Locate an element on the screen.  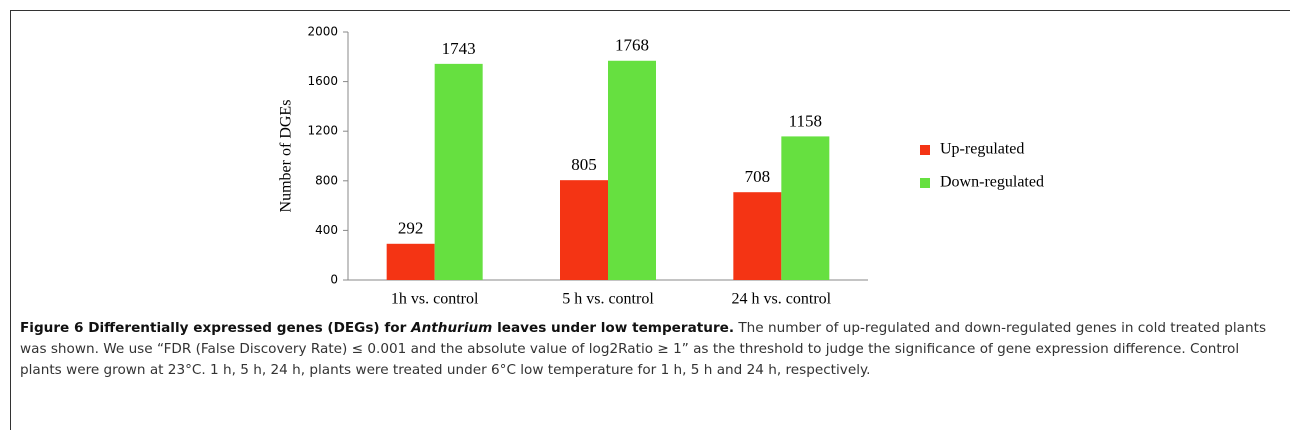
y-tick-label: 400 is located at coordinates (326, 230).